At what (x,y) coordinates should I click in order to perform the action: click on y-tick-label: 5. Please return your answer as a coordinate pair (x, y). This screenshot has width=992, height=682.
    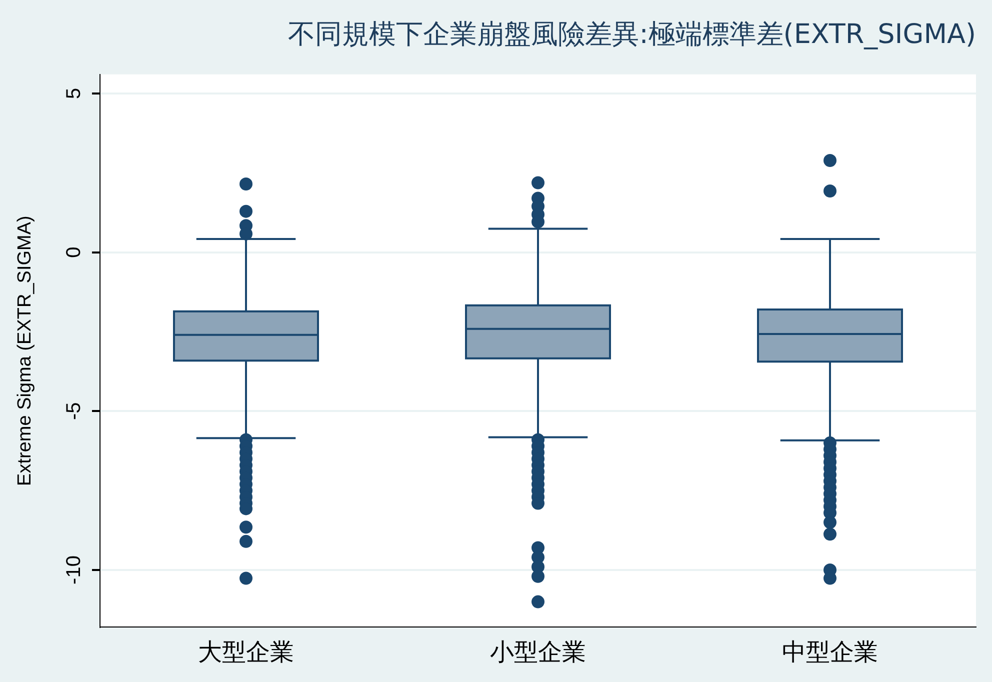
    Looking at the image, I should click on (74, 94).